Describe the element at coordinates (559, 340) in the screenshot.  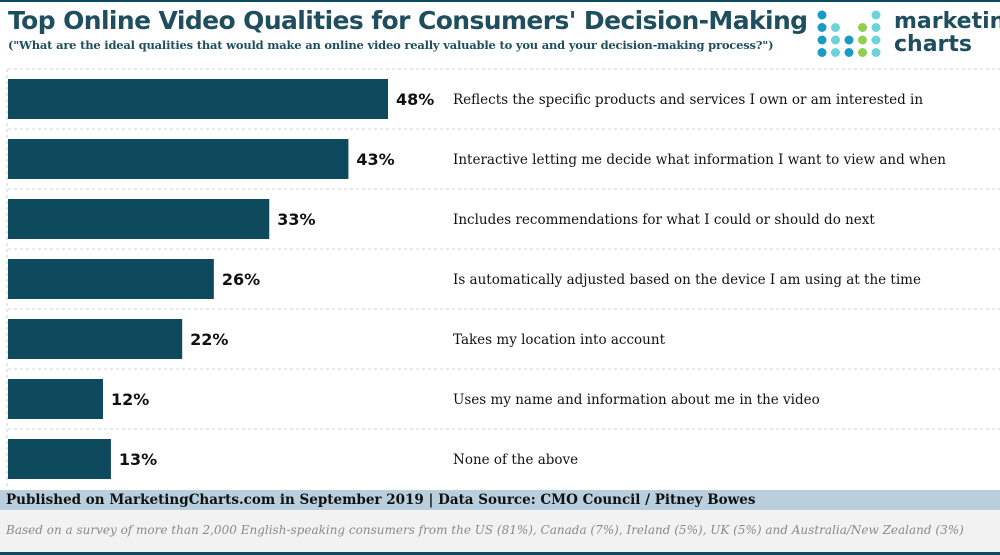
I see `category-label: Takes my location into account` at that location.